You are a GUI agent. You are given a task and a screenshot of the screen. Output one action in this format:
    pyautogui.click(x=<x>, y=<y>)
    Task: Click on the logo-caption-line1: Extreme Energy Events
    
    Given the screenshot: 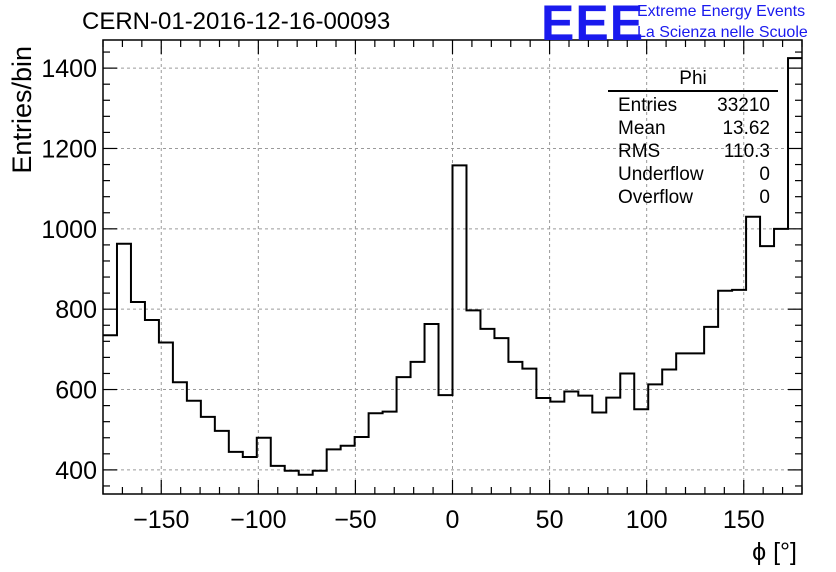 What is the action you would take?
    pyautogui.click(x=721, y=11)
    